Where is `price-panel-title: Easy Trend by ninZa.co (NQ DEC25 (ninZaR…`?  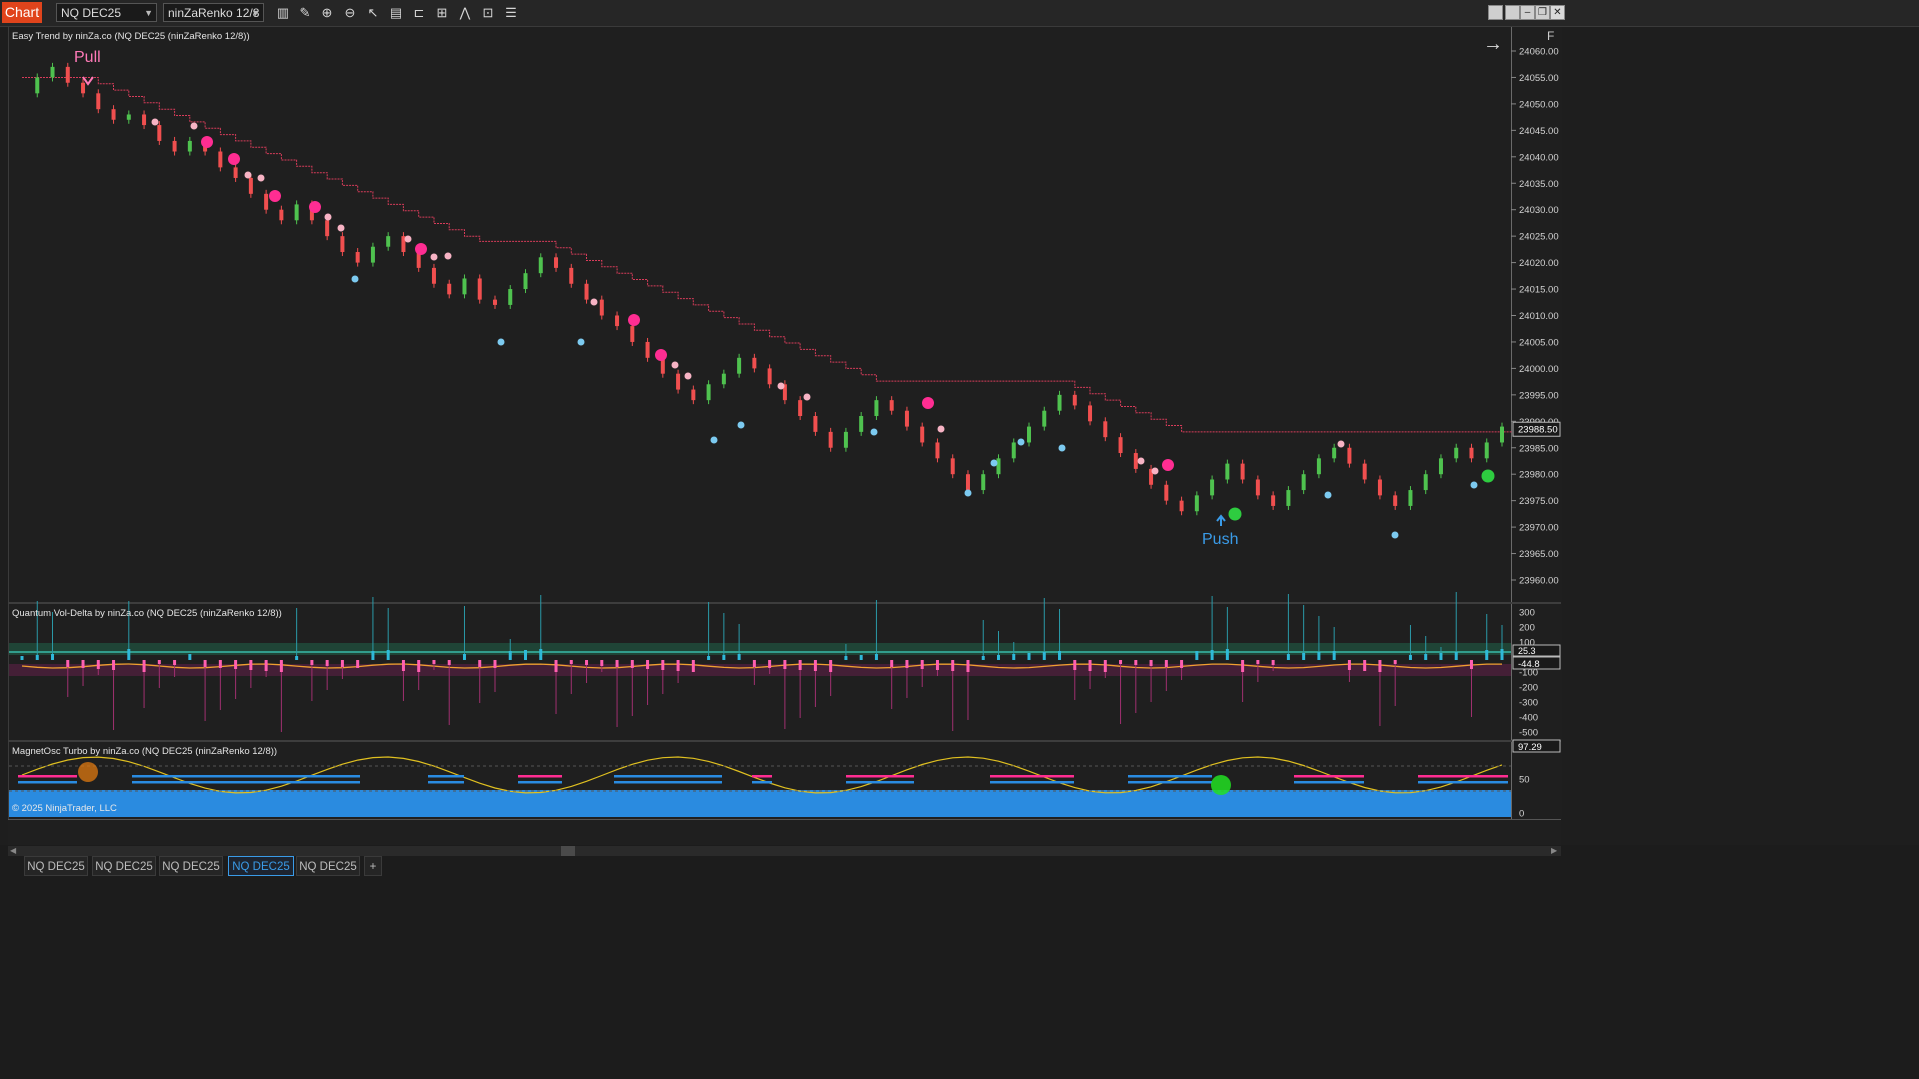
price-panel-title: Easy Trend by ninZa.co (NQ DEC25 (ninZaR… is located at coordinates (131, 36).